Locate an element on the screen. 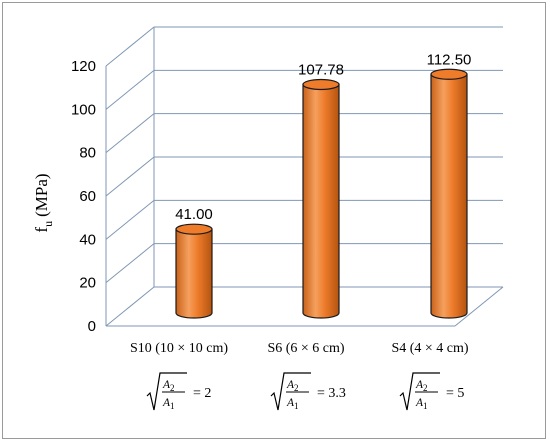  data-label: 41.00 is located at coordinates (194, 214).